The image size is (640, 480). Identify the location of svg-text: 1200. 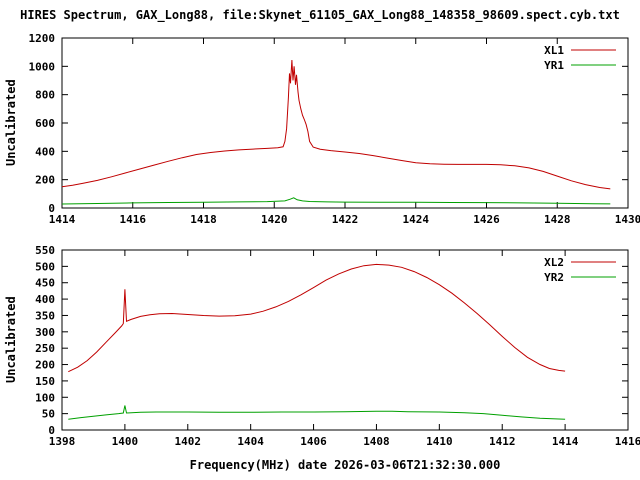
(42, 38).